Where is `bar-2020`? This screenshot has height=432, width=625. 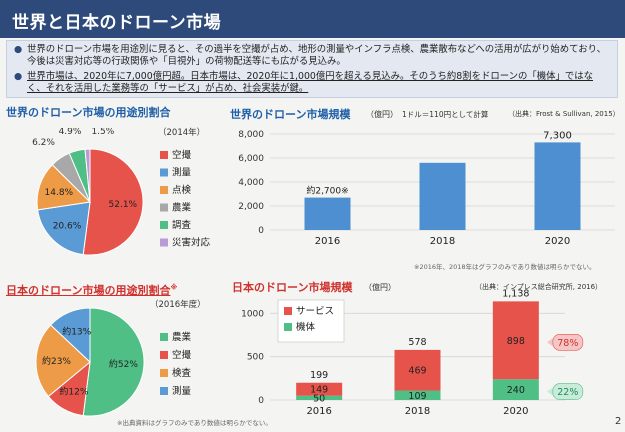 bar-2020 is located at coordinates (557, 186).